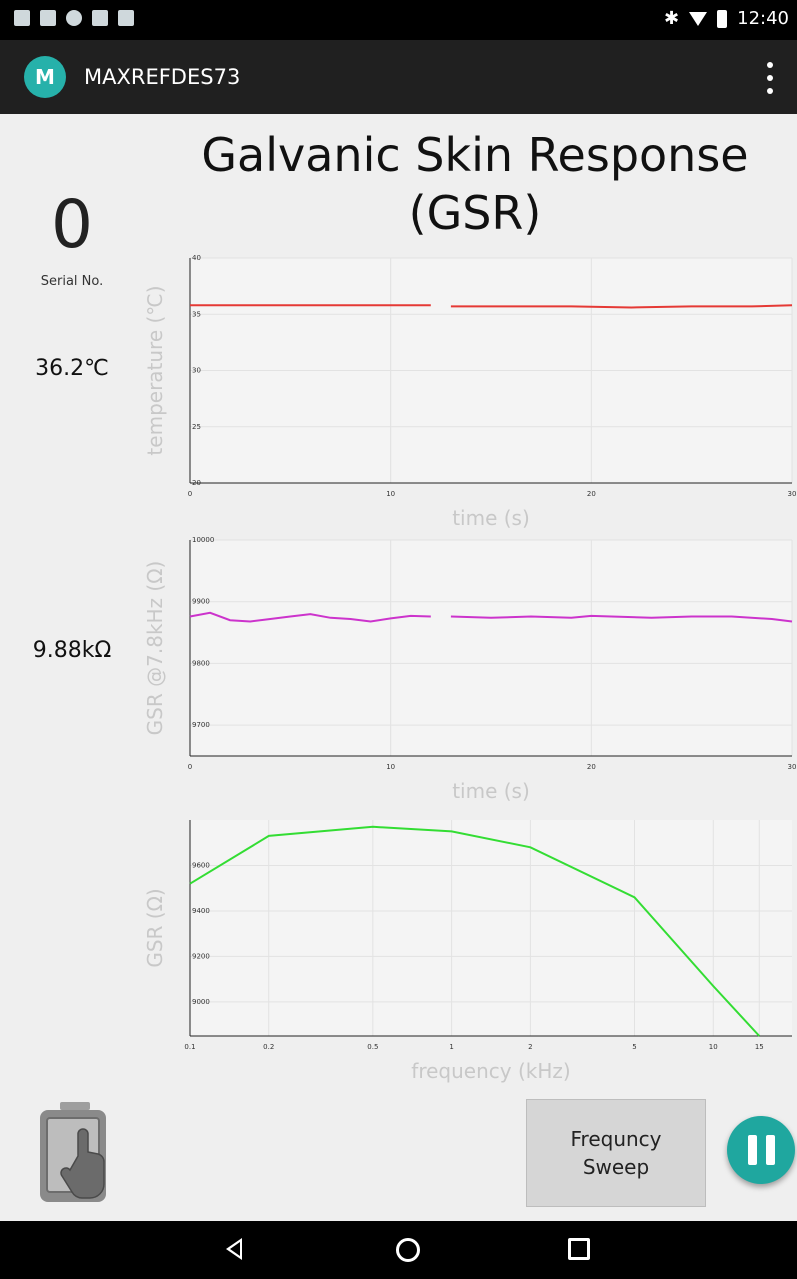 The width and height of the screenshot is (797, 1279). What do you see at coordinates (759, 1047) in the screenshot?
I see `x-tick-label: 15` at bounding box center [759, 1047].